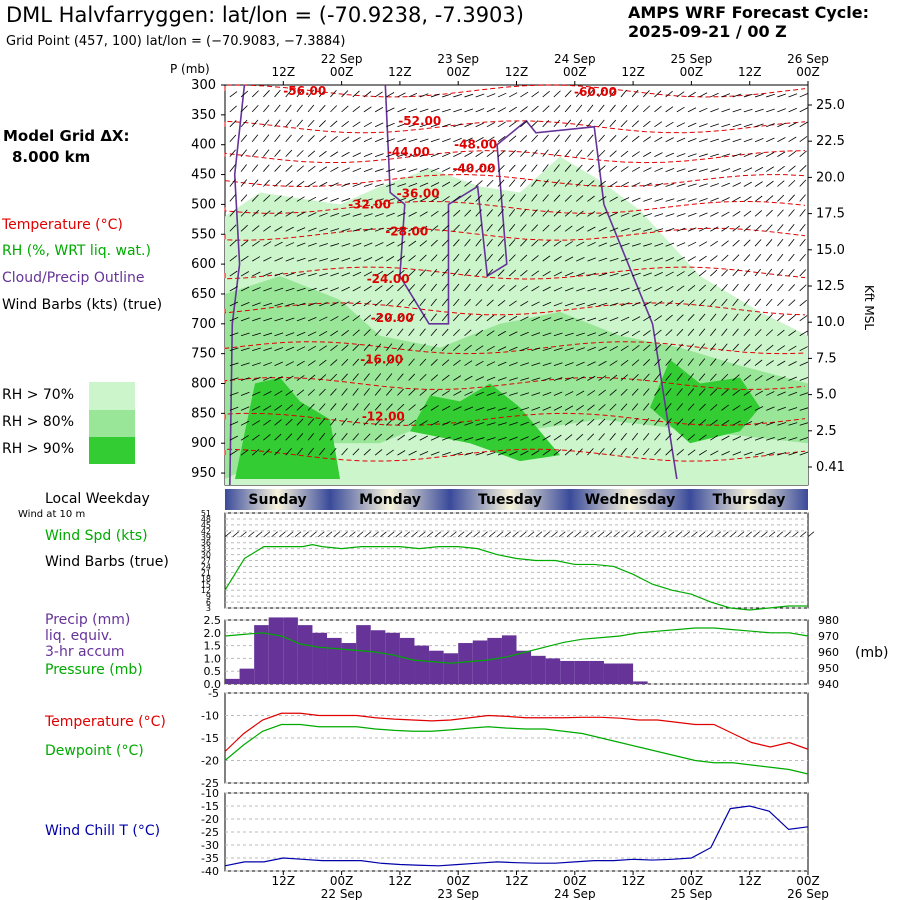 This screenshot has height=900, width=900. Describe the element at coordinates (515, 181) in the screenshot. I see `temperature-contour` at that location.